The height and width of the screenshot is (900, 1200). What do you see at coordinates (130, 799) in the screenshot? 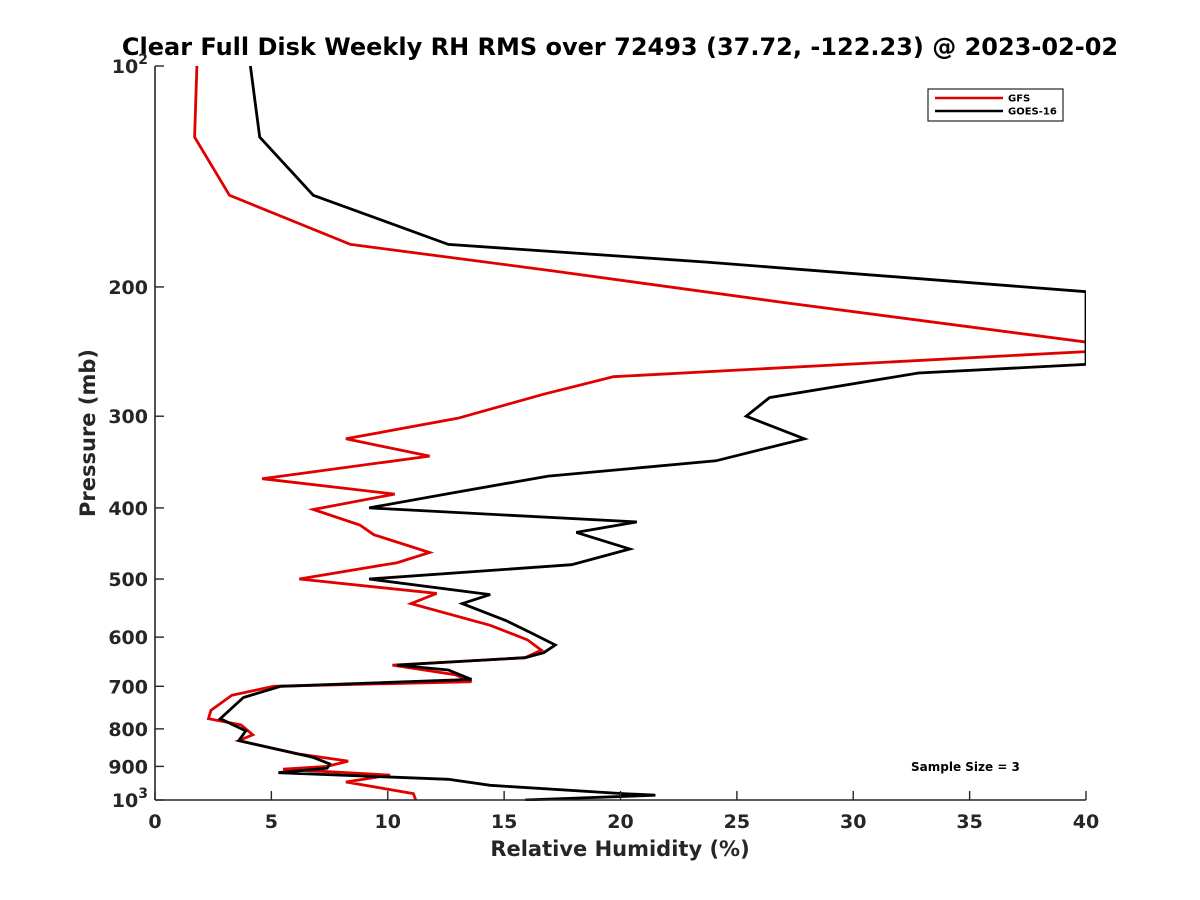
I see `y-tick-label: 10³` at bounding box center [130, 799].